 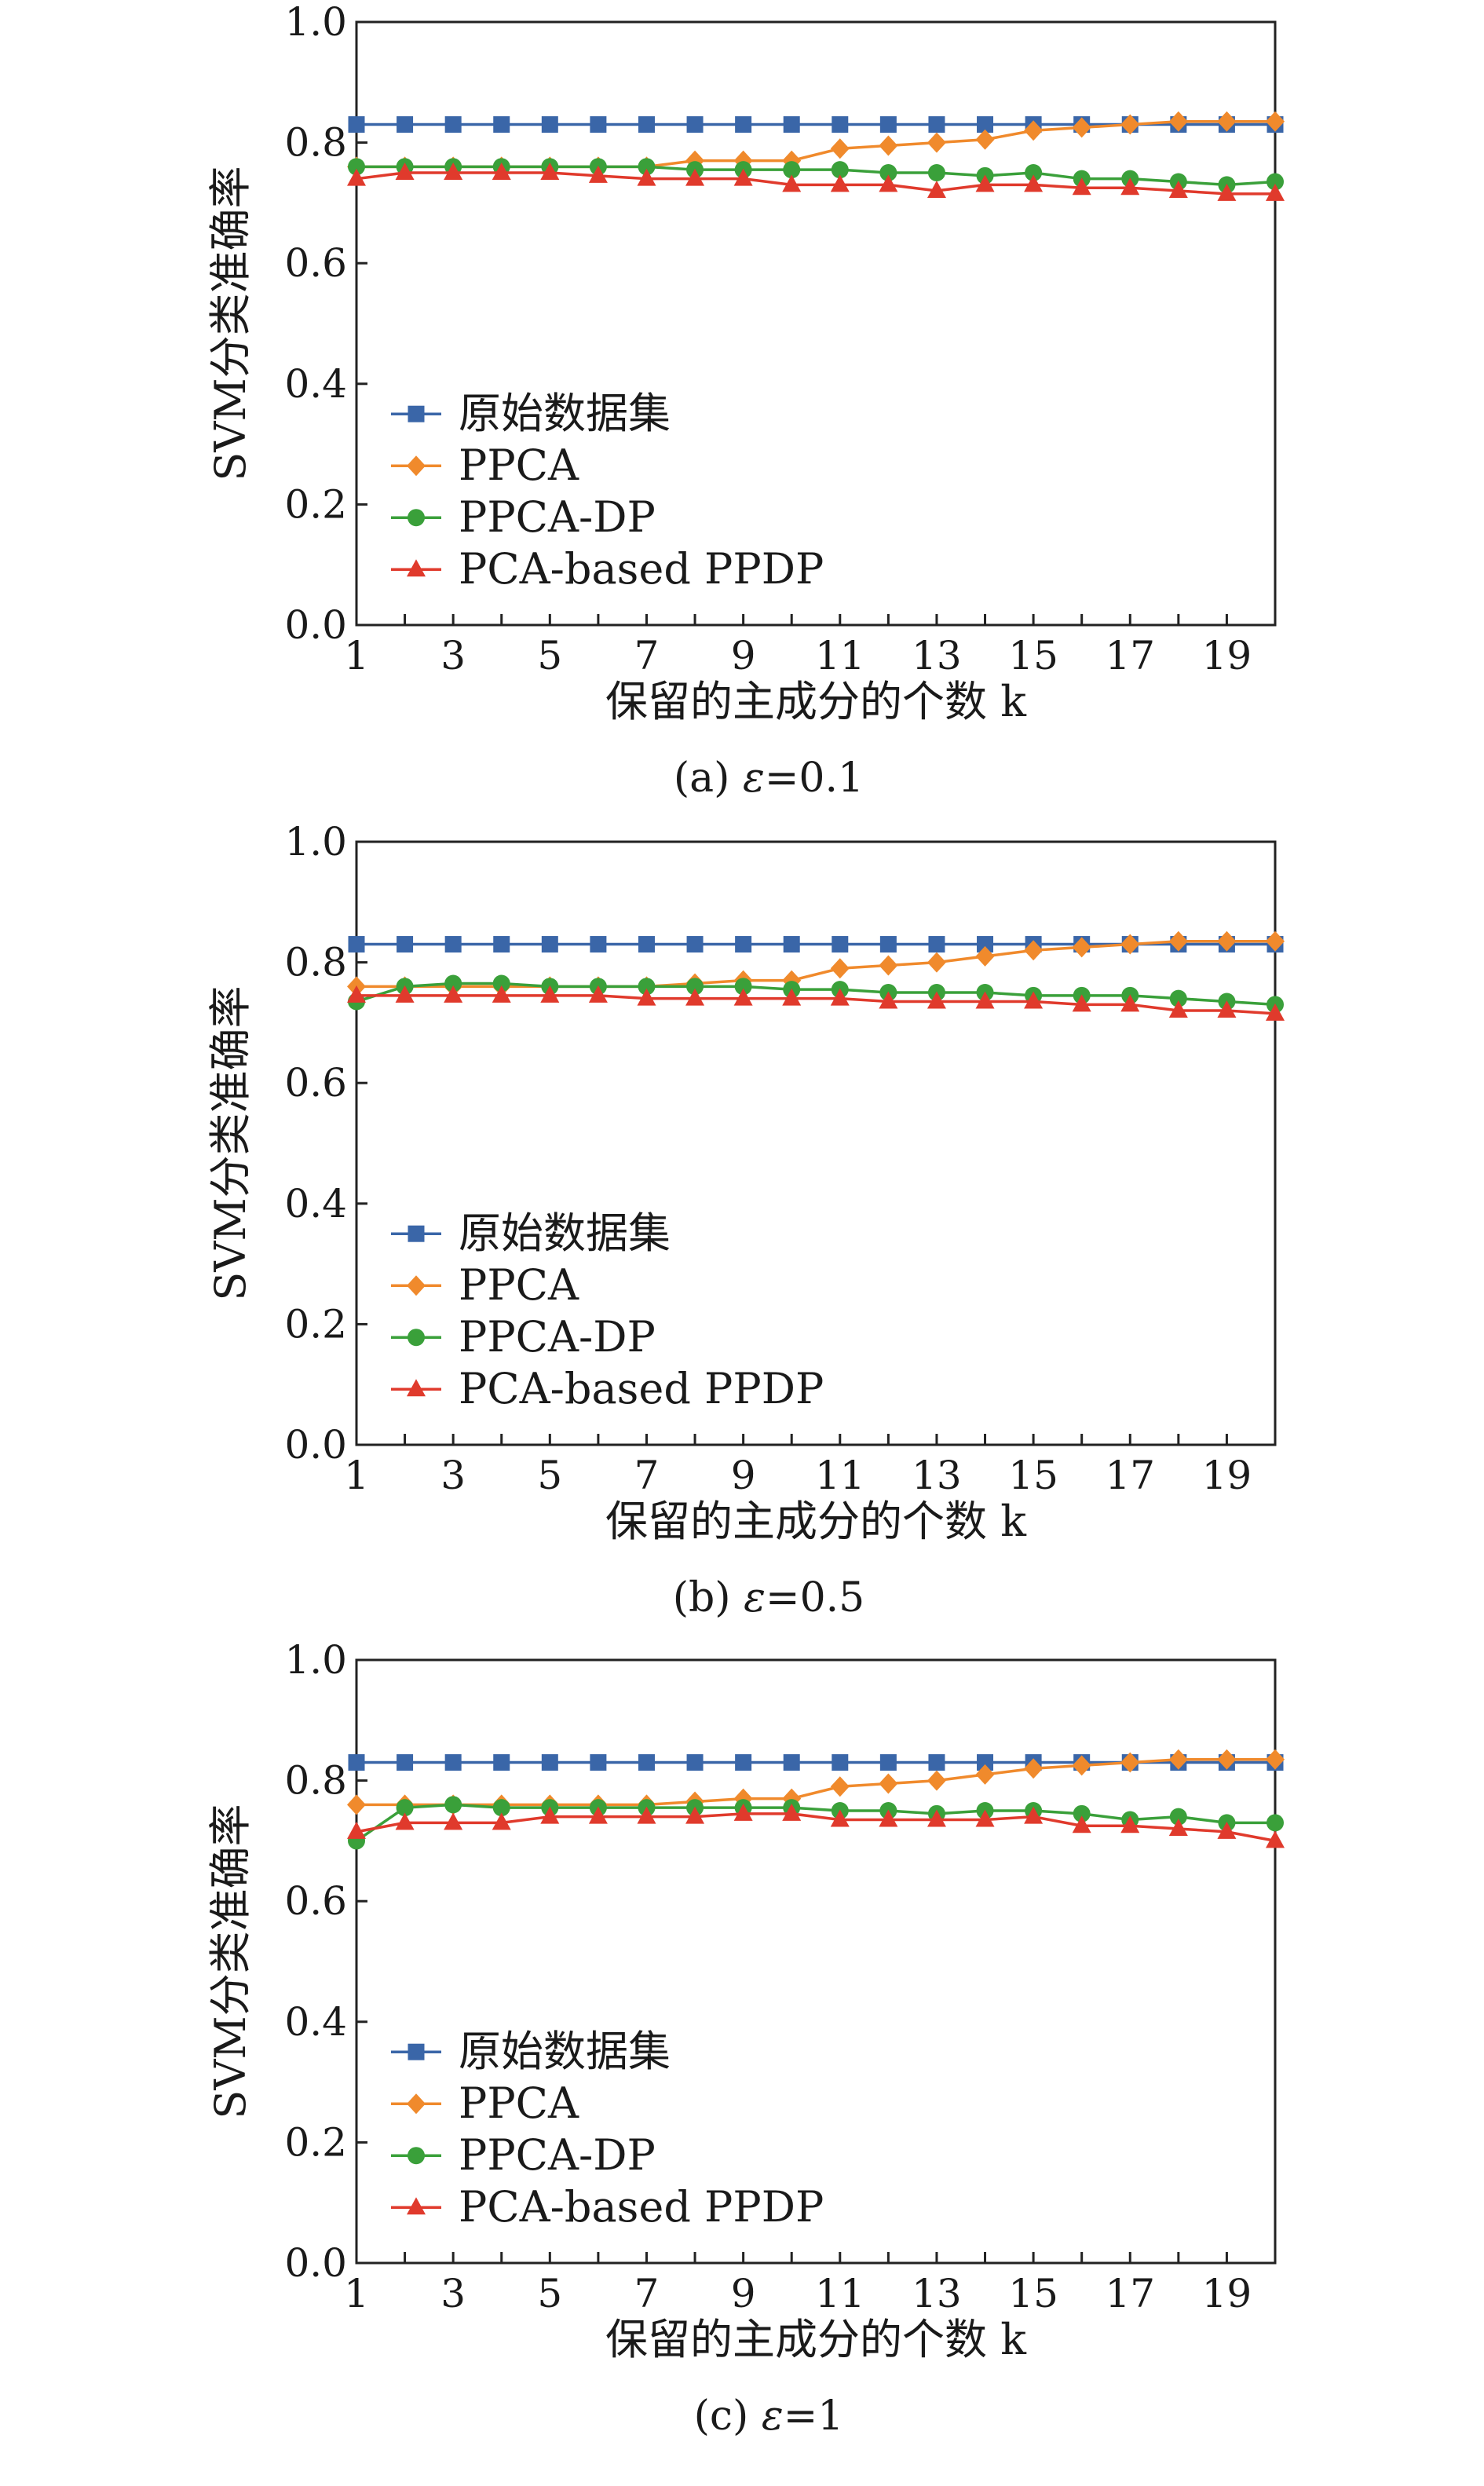 What do you see at coordinates (769, 778) in the screenshot?
I see `panel-caption: (a) ε=0.1` at bounding box center [769, 778].